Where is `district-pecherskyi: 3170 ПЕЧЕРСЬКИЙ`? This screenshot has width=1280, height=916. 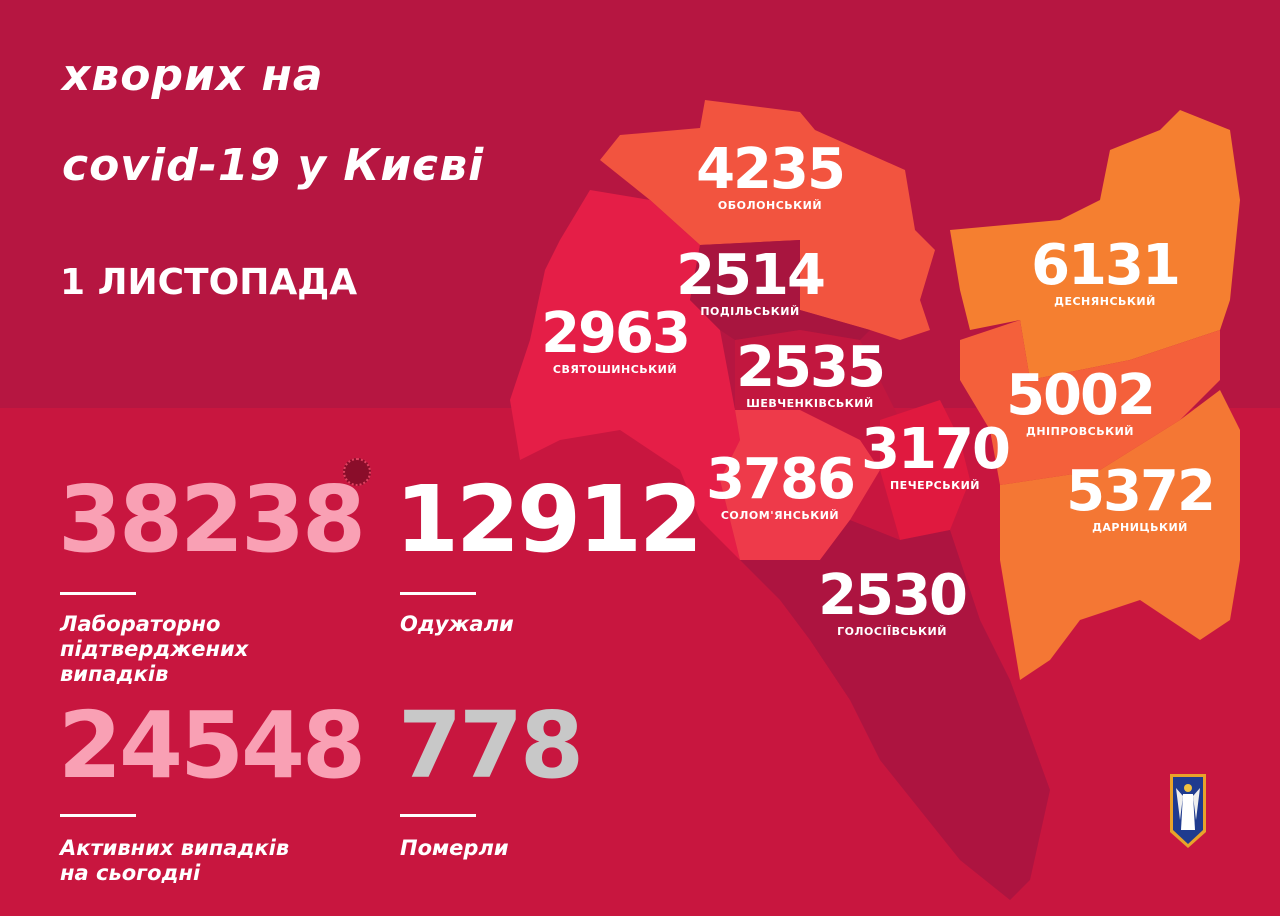 district-pecherskyi: 3170 ПЕЧЕРСЬКИЙ is located at coordinates (936, 454).